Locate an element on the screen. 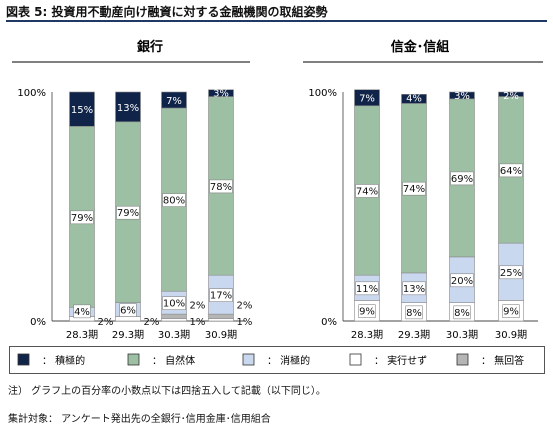 The width and height of the screenshot is (553, 431). data-label: 80% is located at coordinates (174, 201).